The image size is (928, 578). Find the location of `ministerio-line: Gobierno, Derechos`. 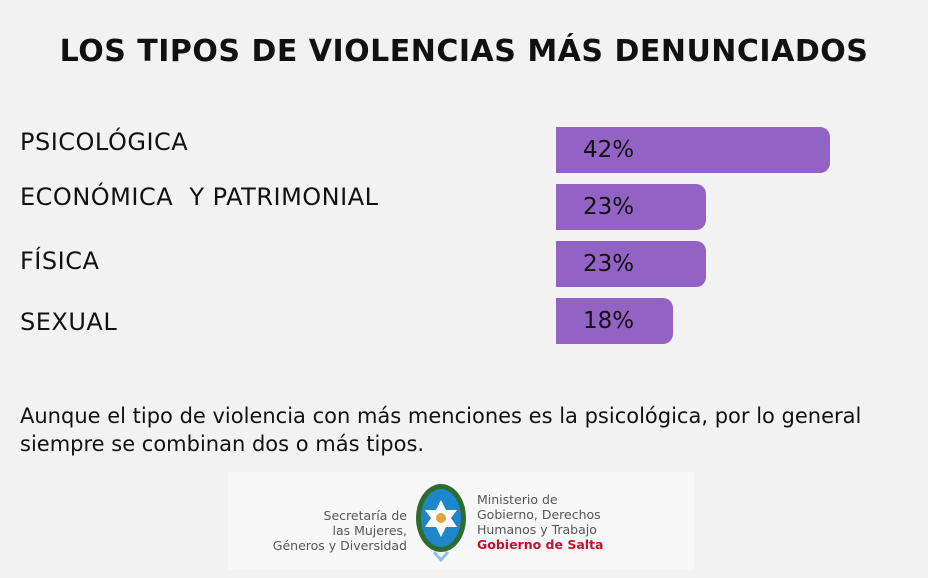

ministerio-line: Gobierno, Derechos is located at coordinates (539, 514).